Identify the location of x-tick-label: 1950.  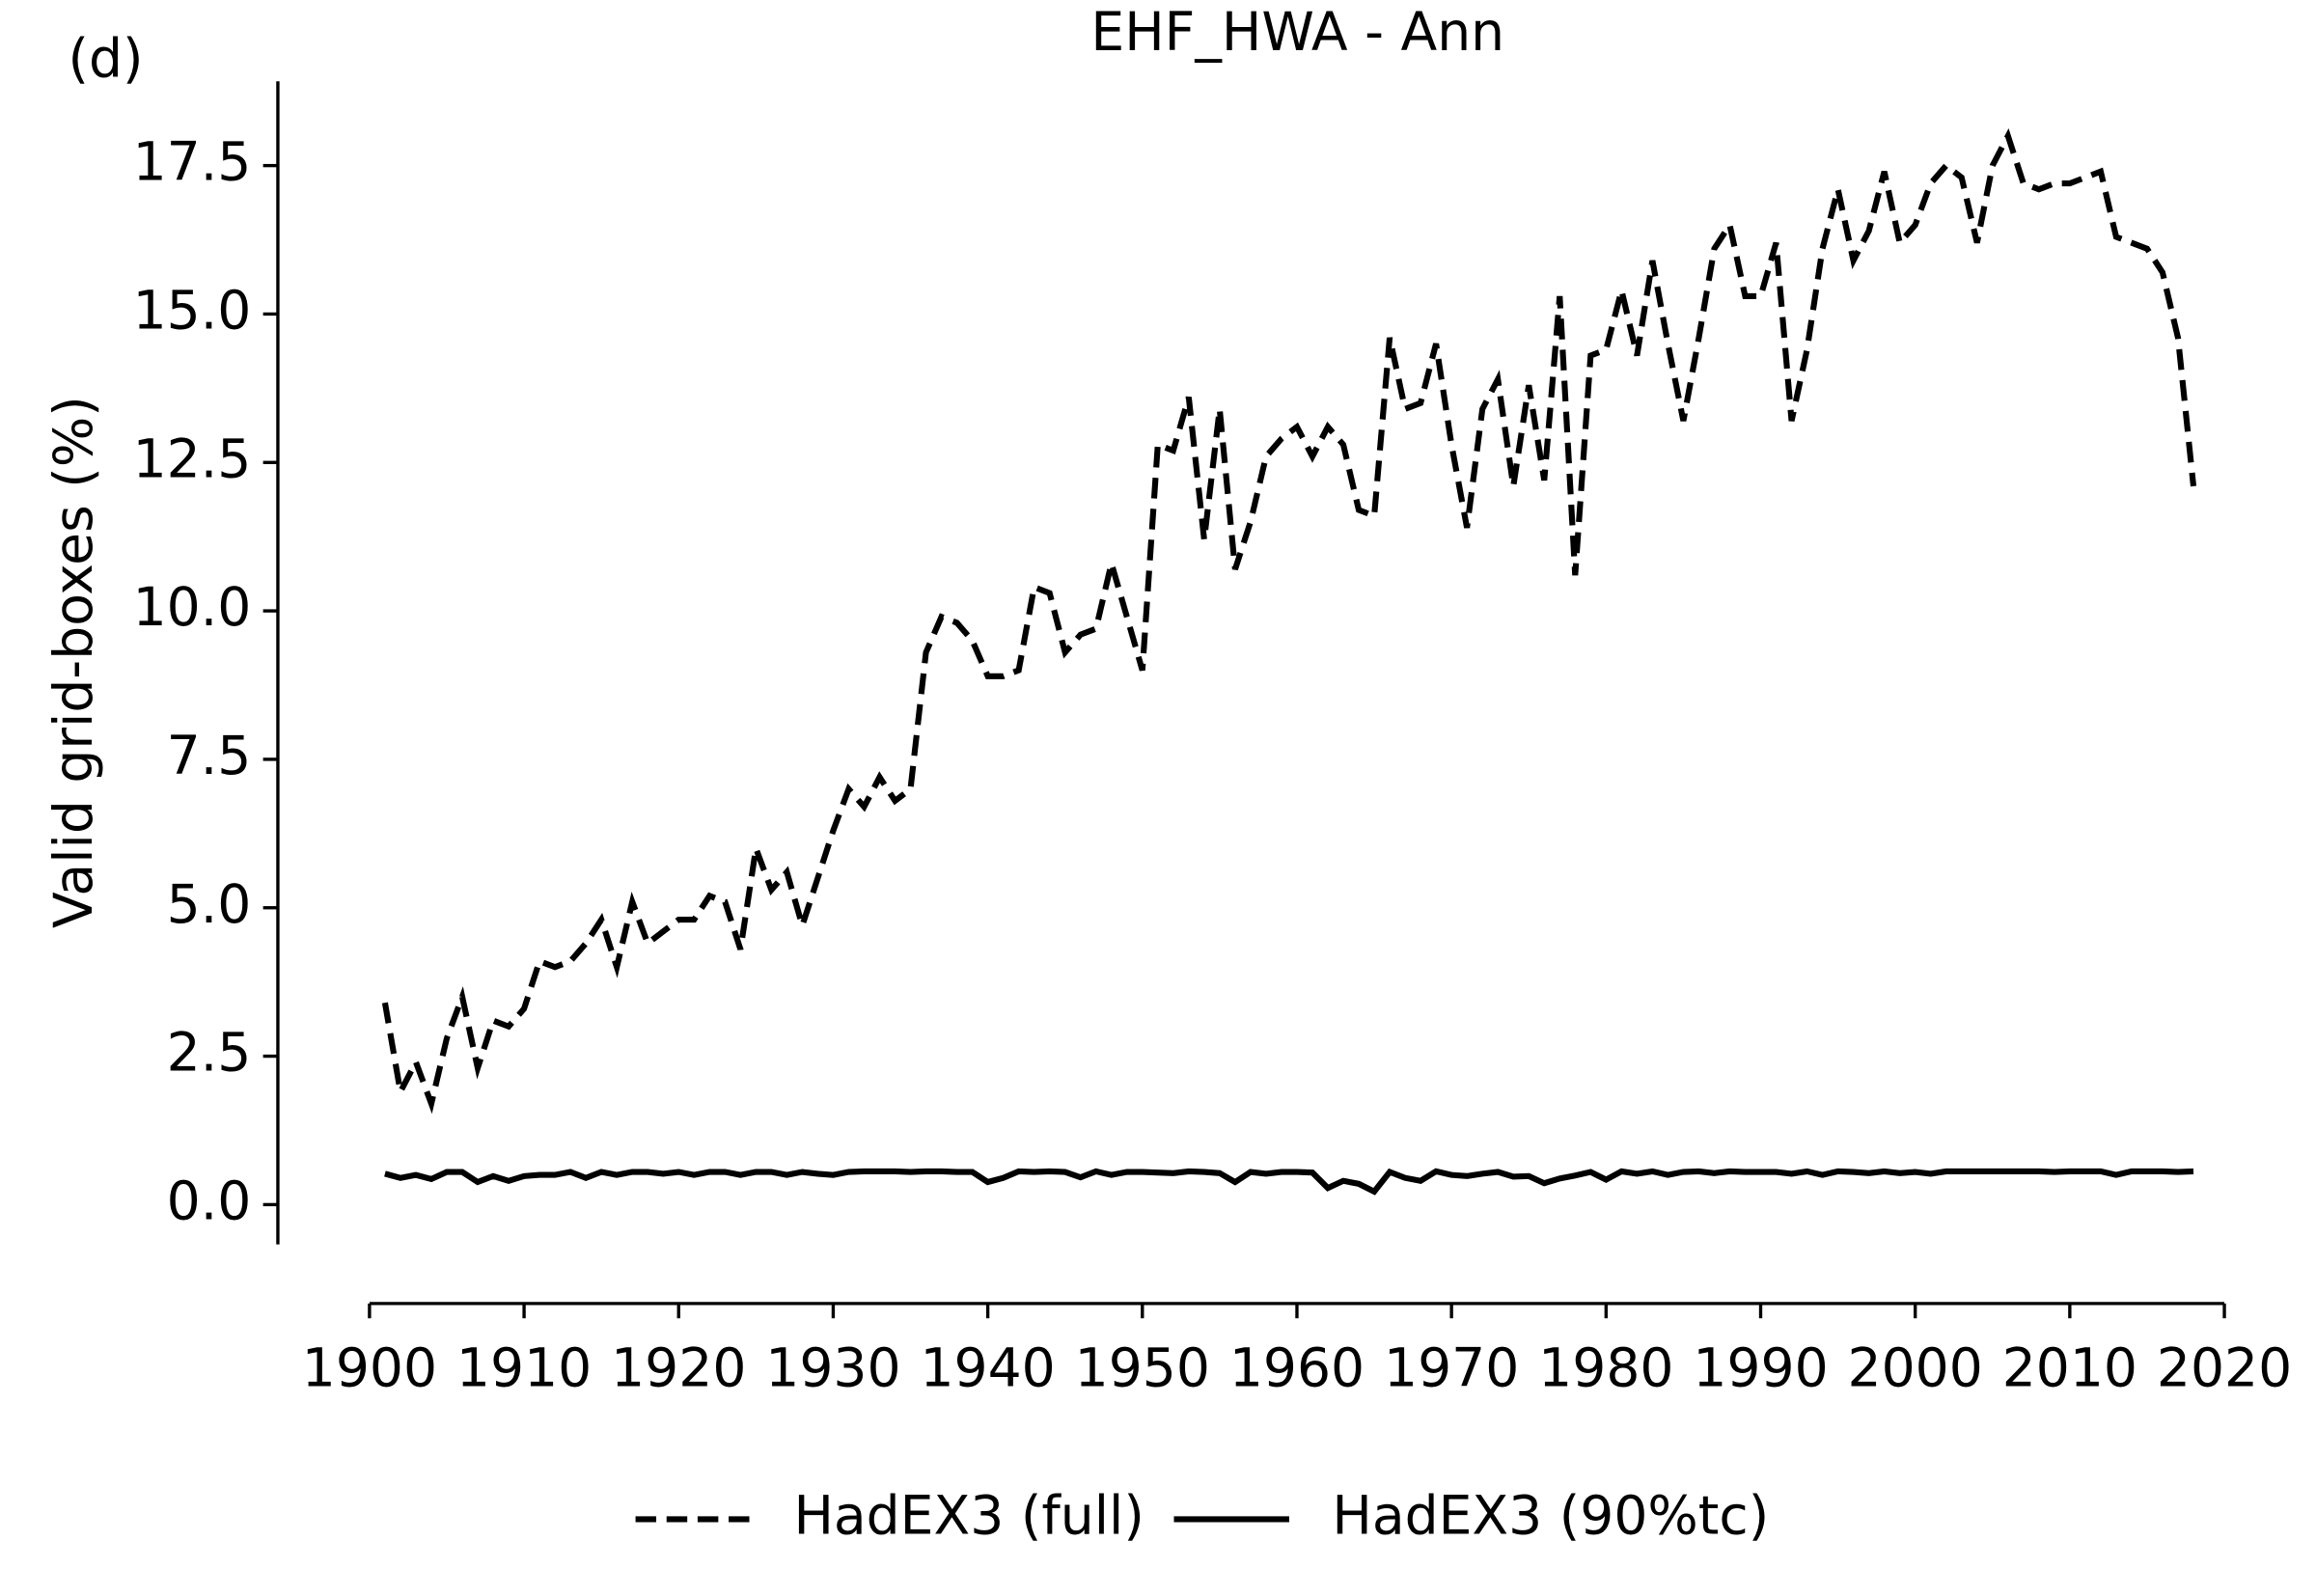
(1142, 1368).